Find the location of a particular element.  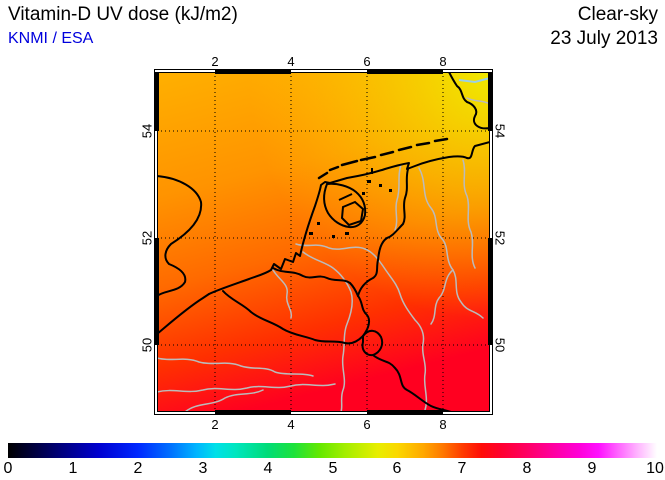

cbar-label-3: 3 is located at coordinates (203, 468).